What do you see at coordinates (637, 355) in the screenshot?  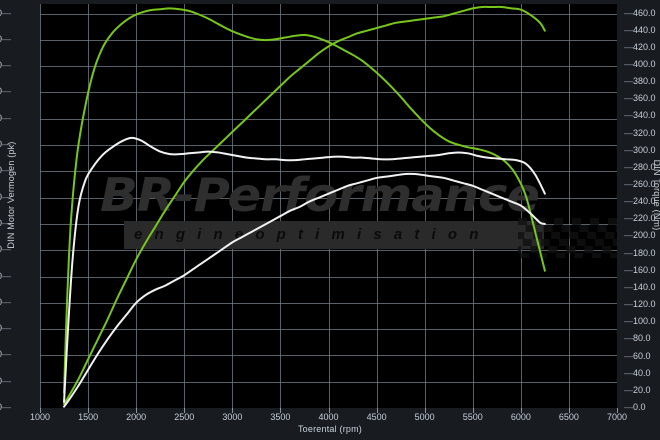 I see `right-tick-label: —60.0` at bounding box center [637, 355].